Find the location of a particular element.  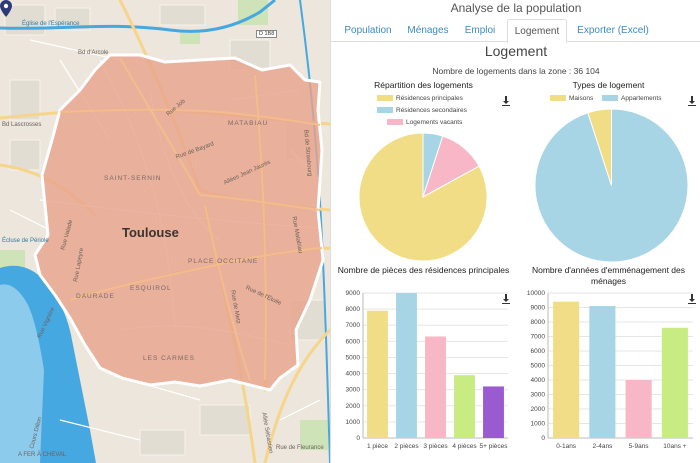

tab-population: Population is located at coordinates (368, 30).